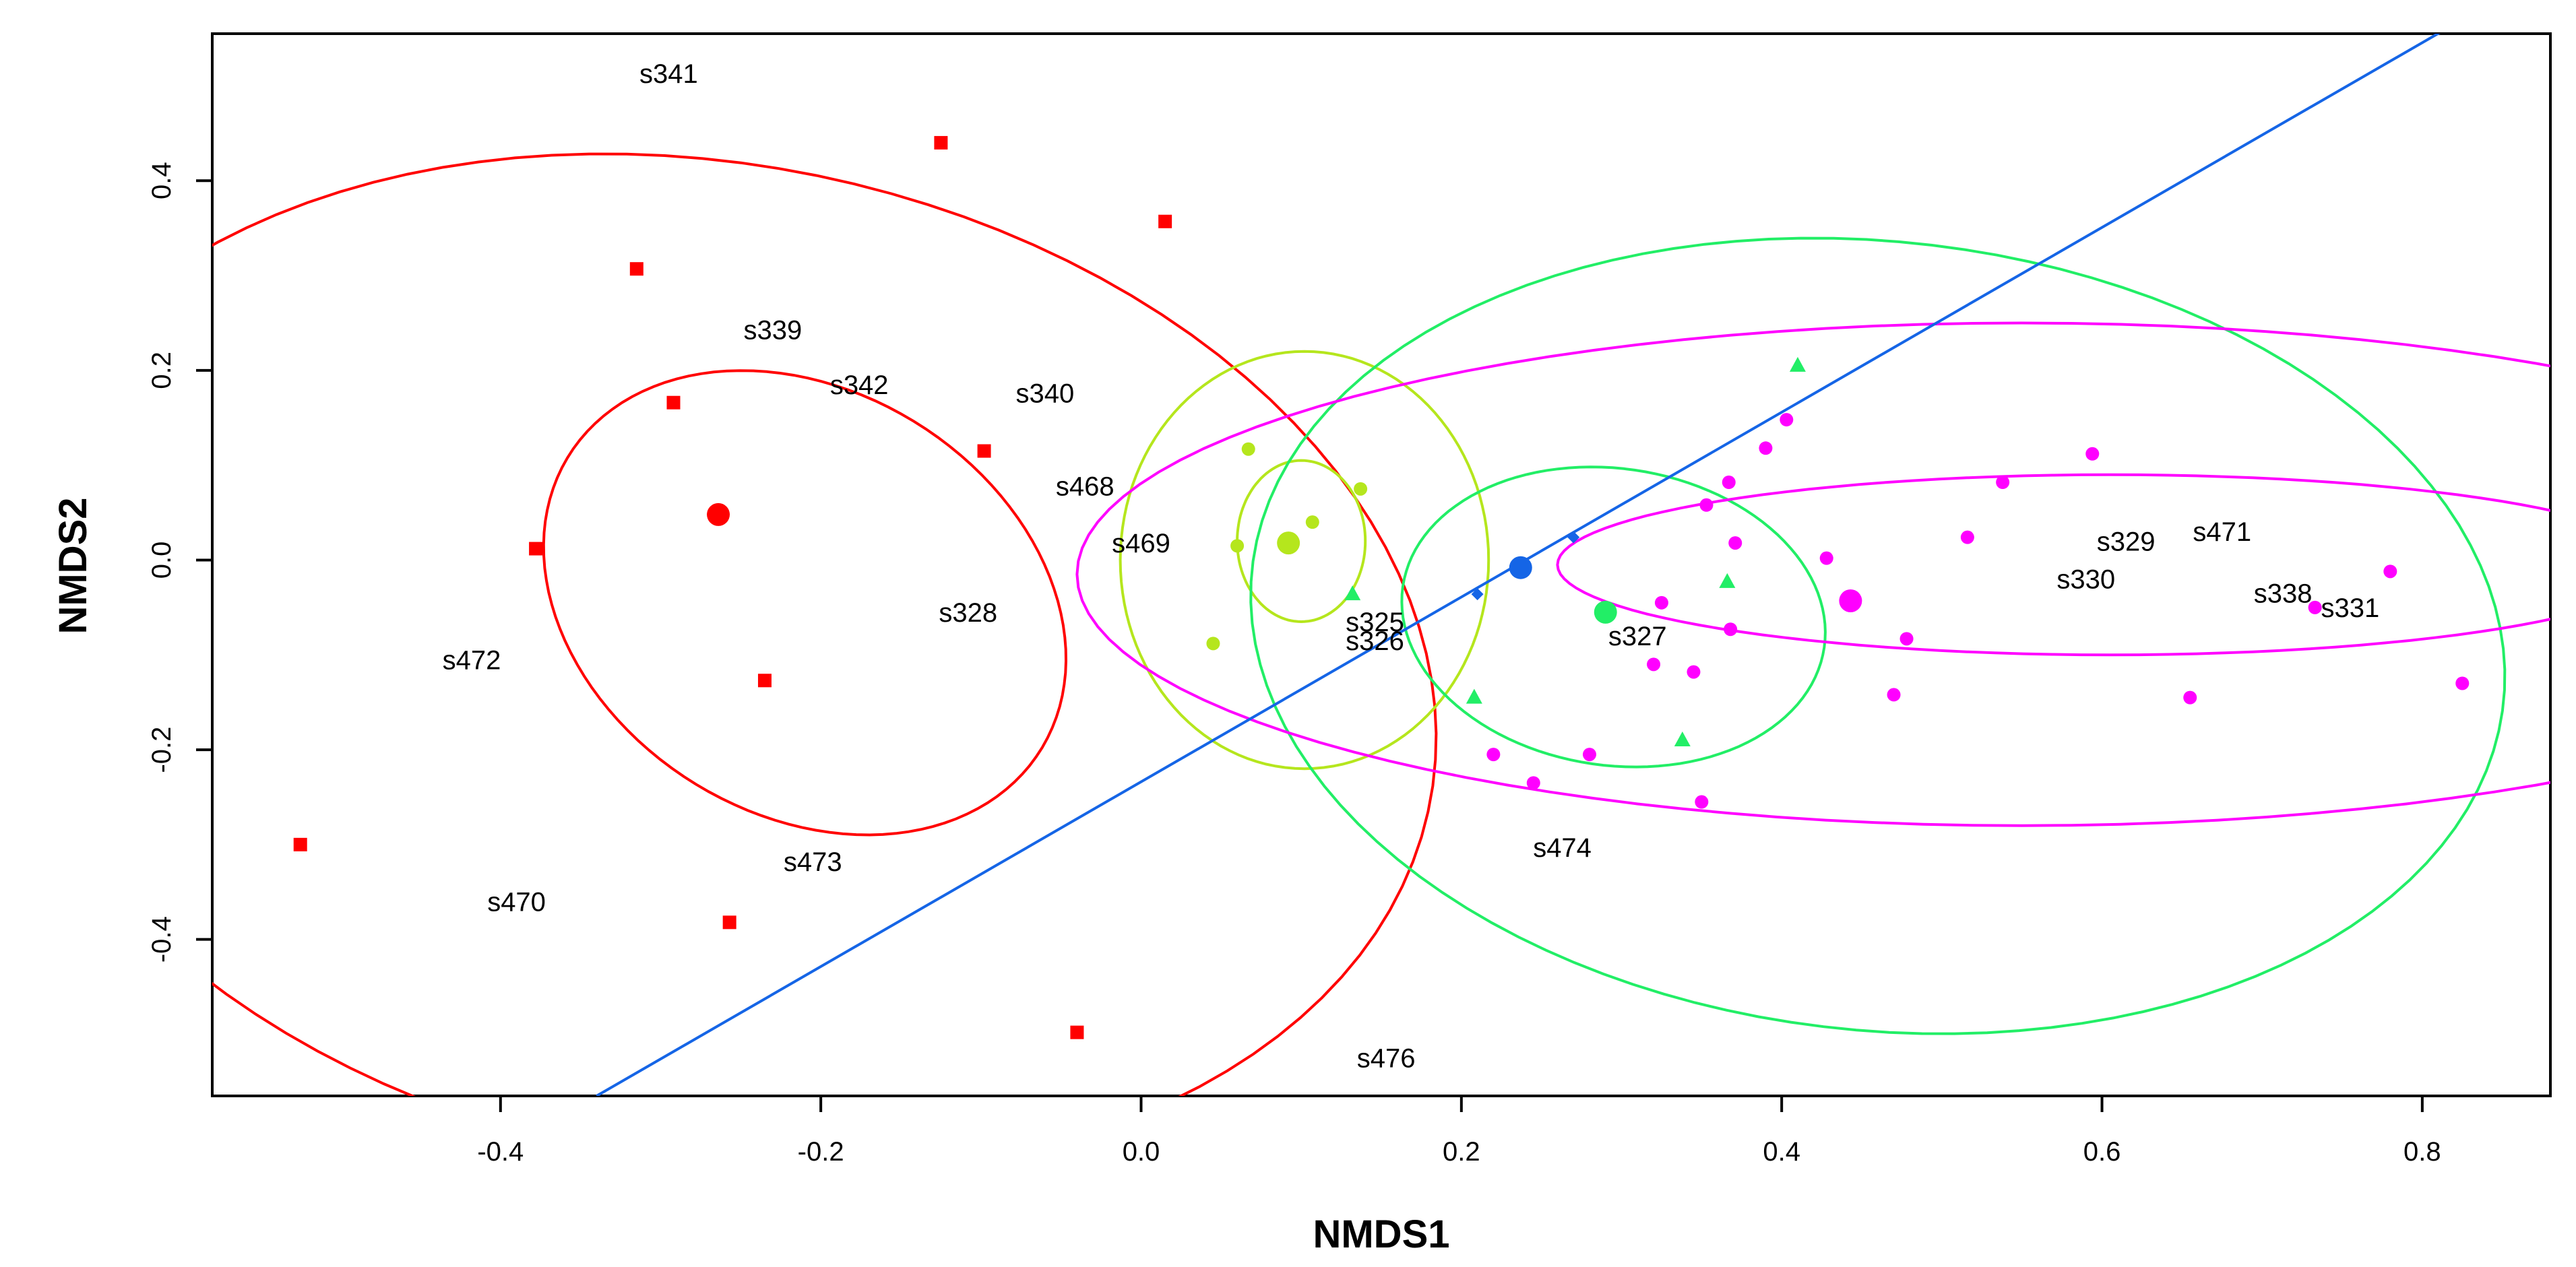  I want to click on sample-label-s329: s329, so click(2126, 541).